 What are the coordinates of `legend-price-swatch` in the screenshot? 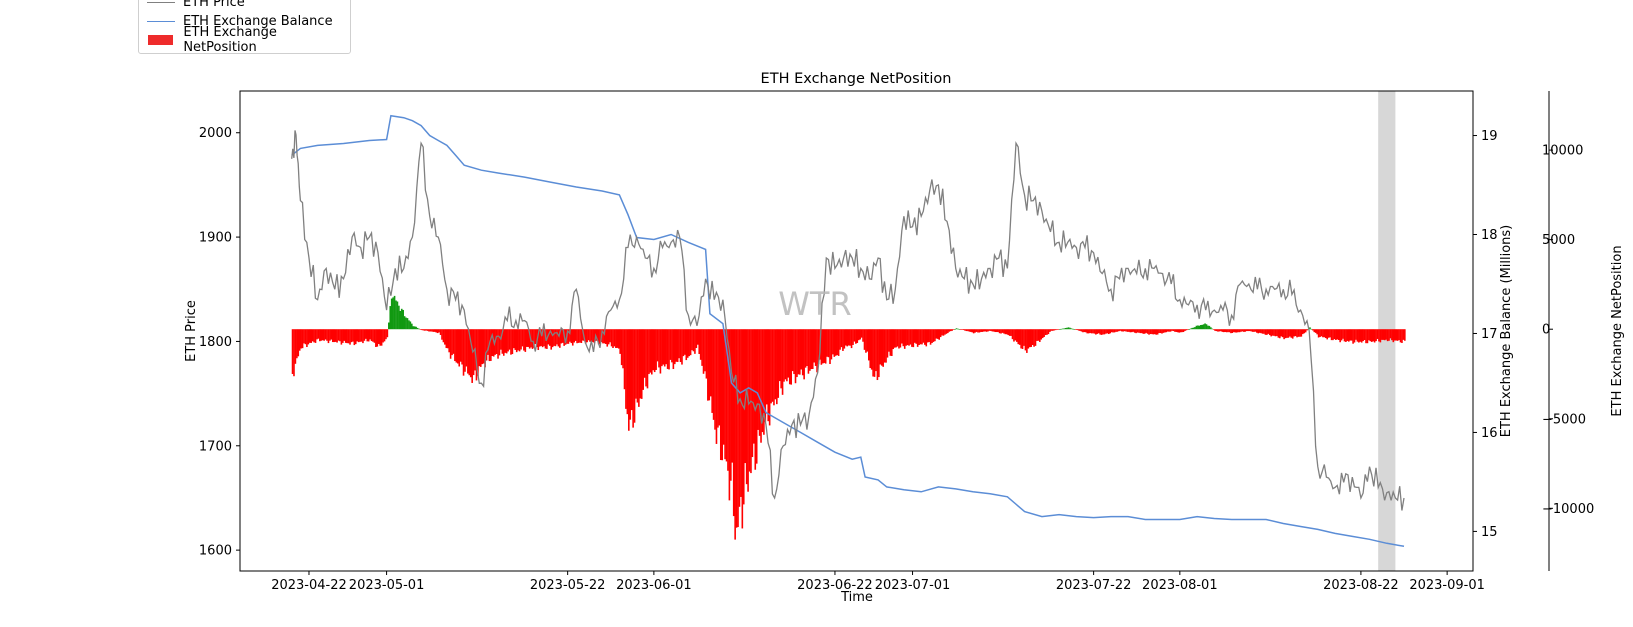 It's located at (161, 2).